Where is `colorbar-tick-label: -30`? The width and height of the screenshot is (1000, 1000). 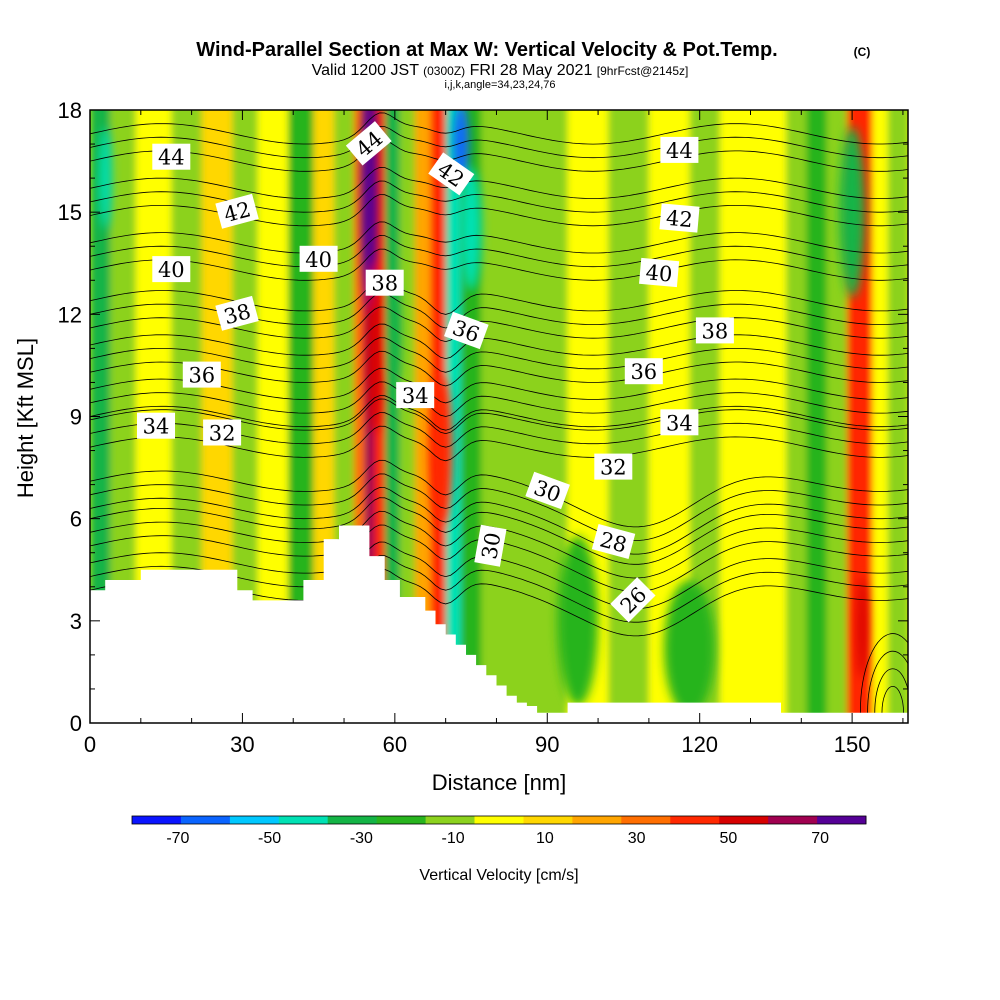 colorbar-tick-label: -30 is located at coordinates (361, 838).